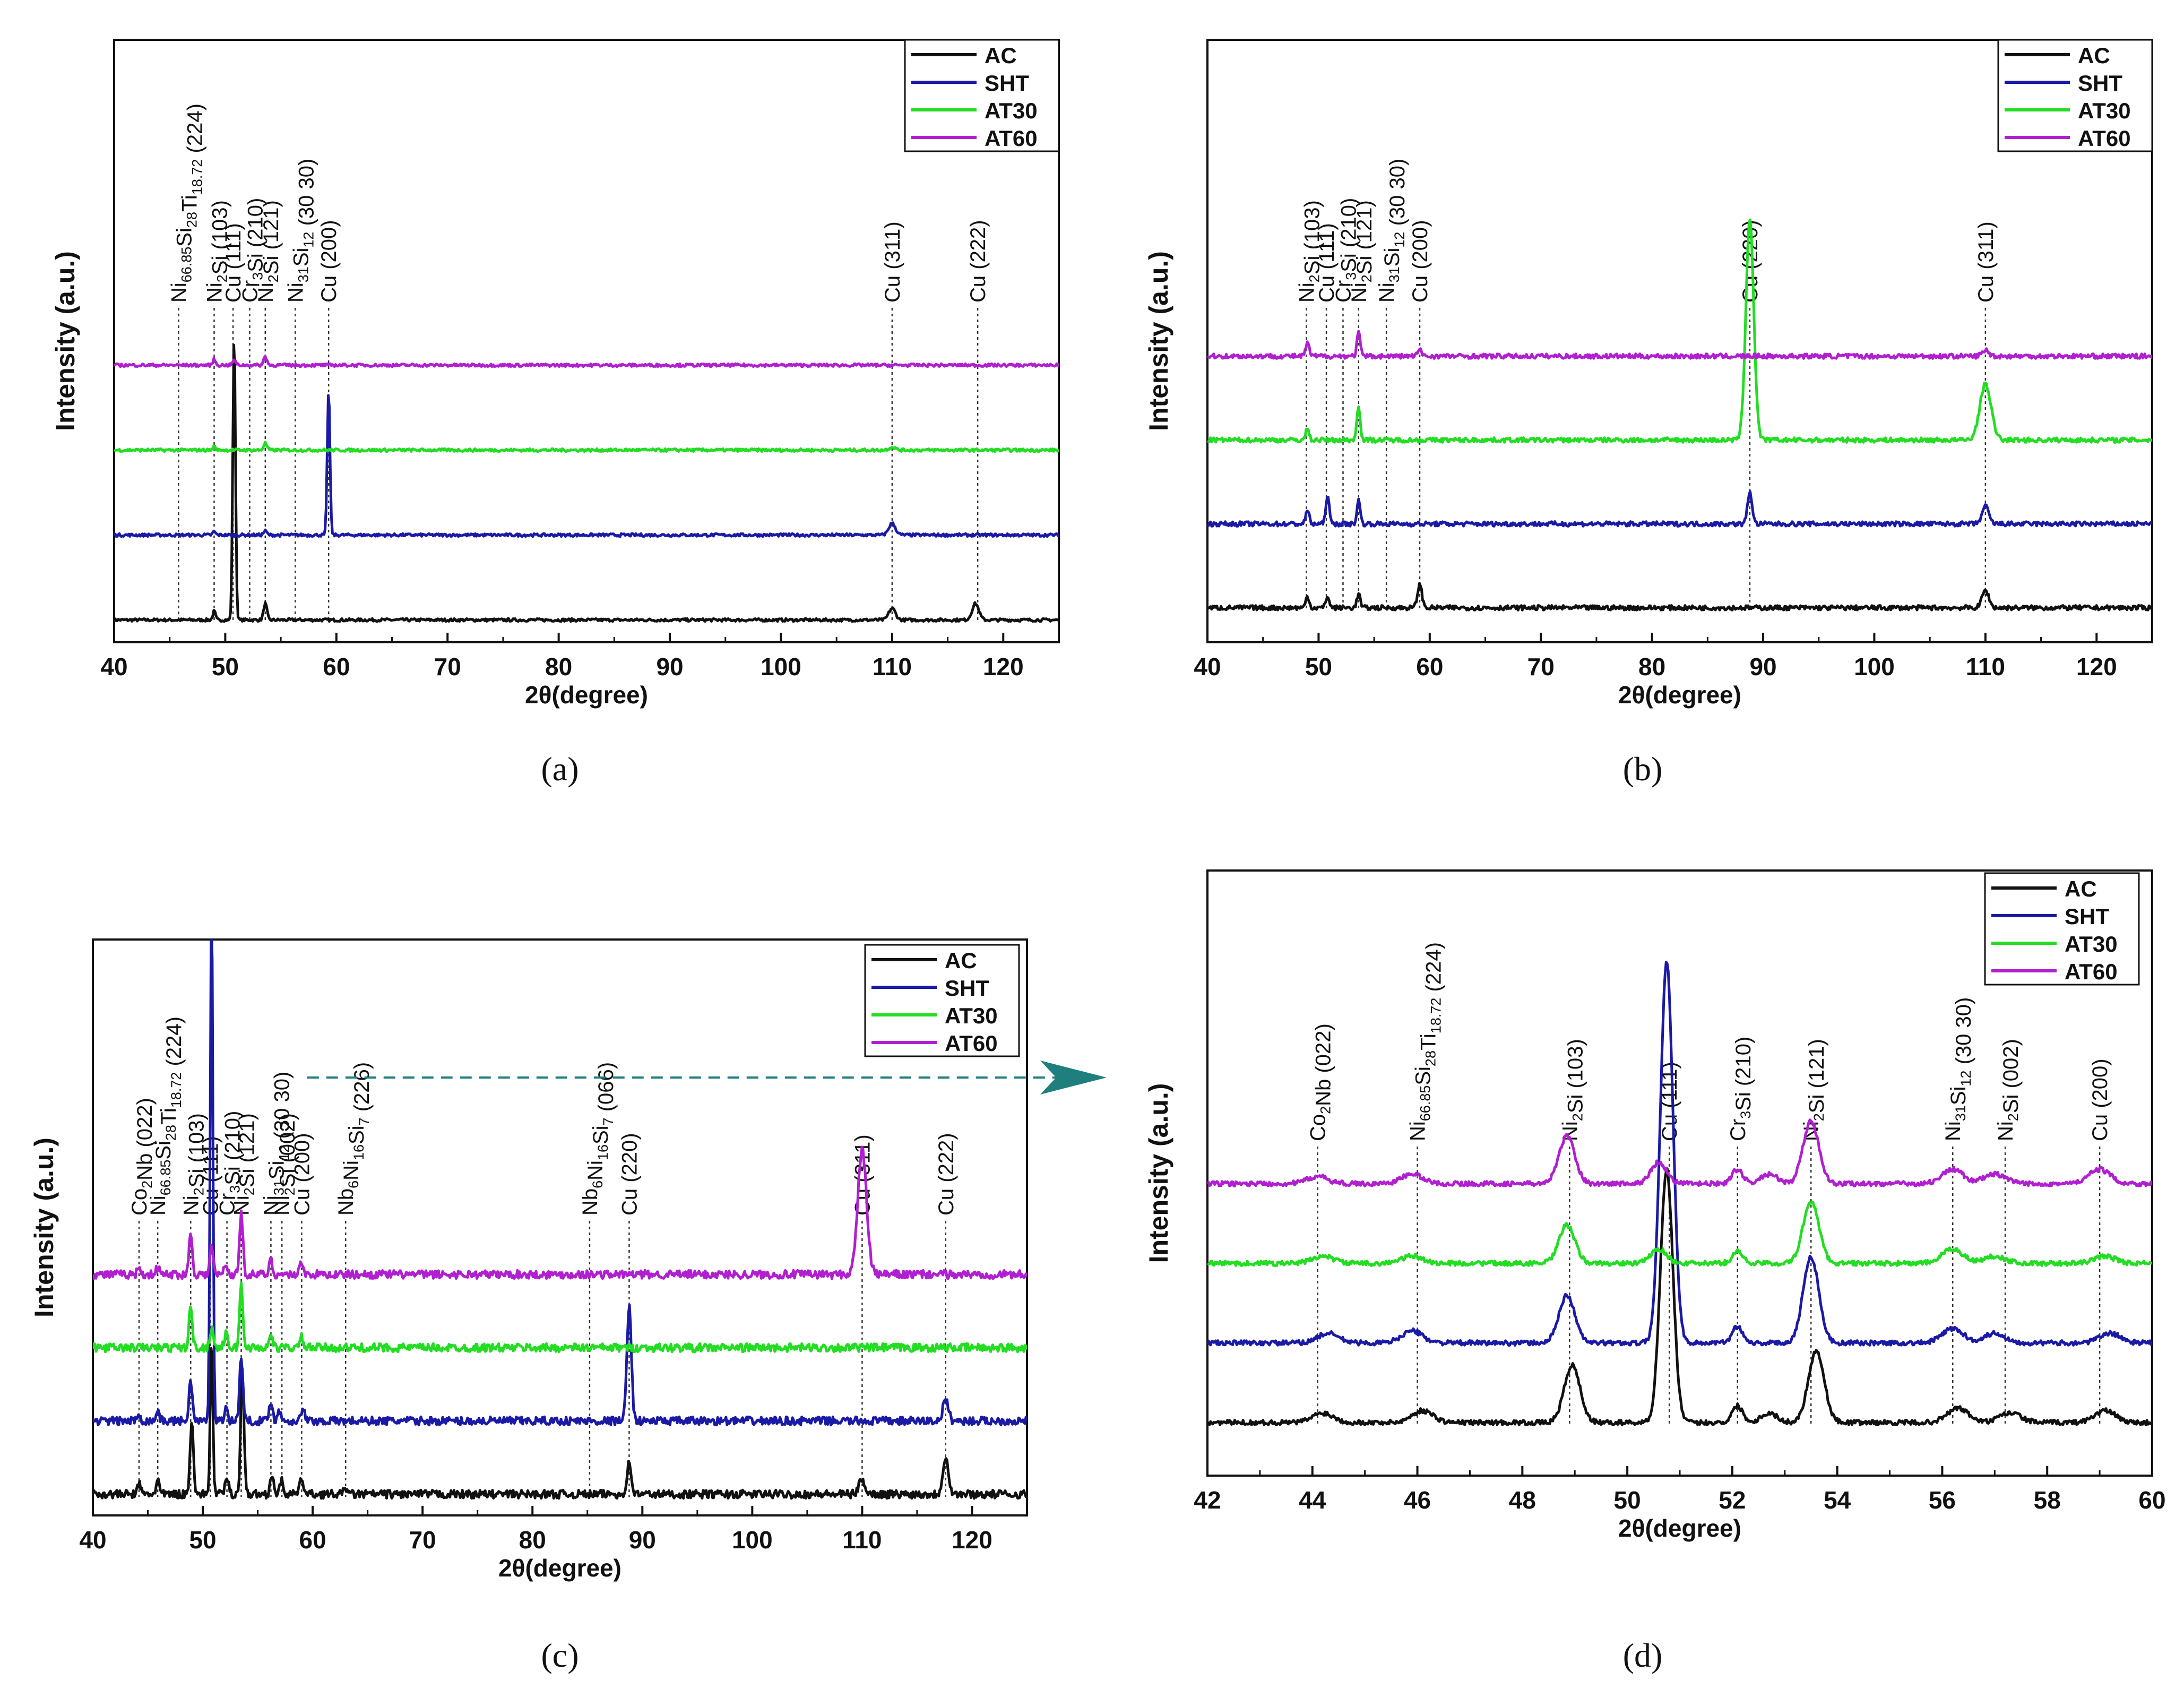 The image size is (2184, 1689). Describe the element at coordinates (354, 1139) in the screenshot. I see `peak-label: Nb6Ni16Si7 (226)` at that location.